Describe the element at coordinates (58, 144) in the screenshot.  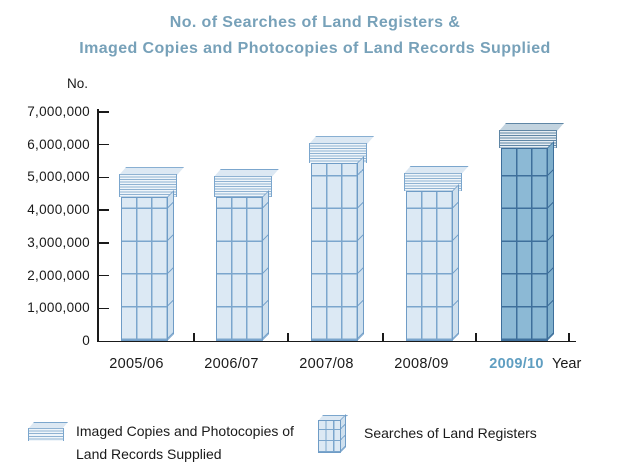
I see `y-tick-label: 6,000,000` at that location.